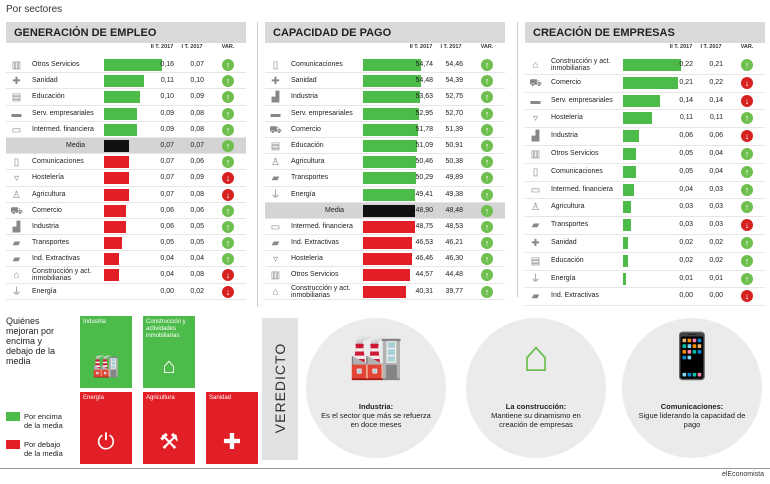 This screenshot has width=770, height=484. Describe the element at coordinates (167, 64) in the screenshot. I see `value-current: 0,16` at that location.